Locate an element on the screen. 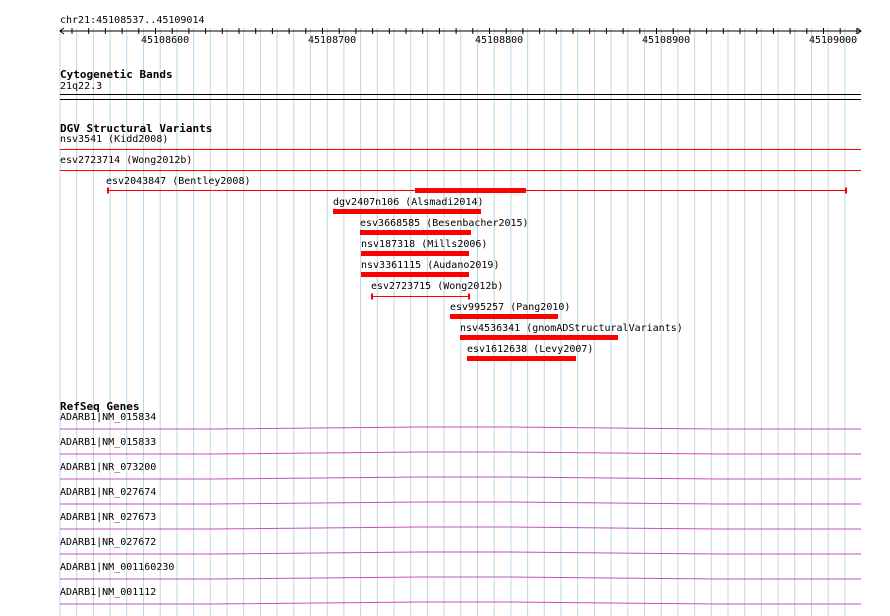 The width and height of the screenshot is (890, 616). refseq-track-title: RefSeq Genes is located at coordinates (100, 406).